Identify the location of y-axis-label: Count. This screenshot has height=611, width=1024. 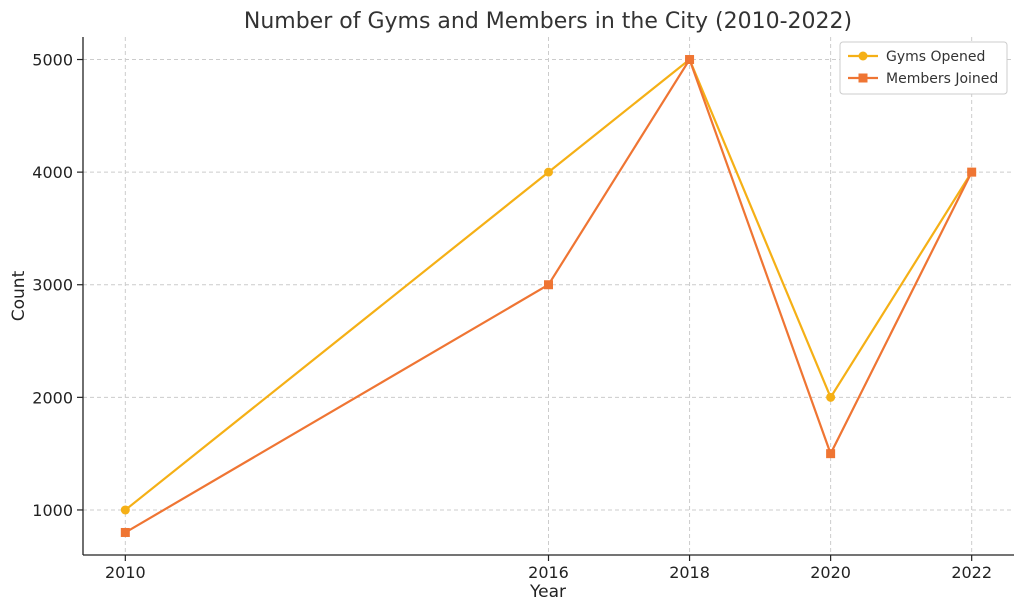
(19, 295).